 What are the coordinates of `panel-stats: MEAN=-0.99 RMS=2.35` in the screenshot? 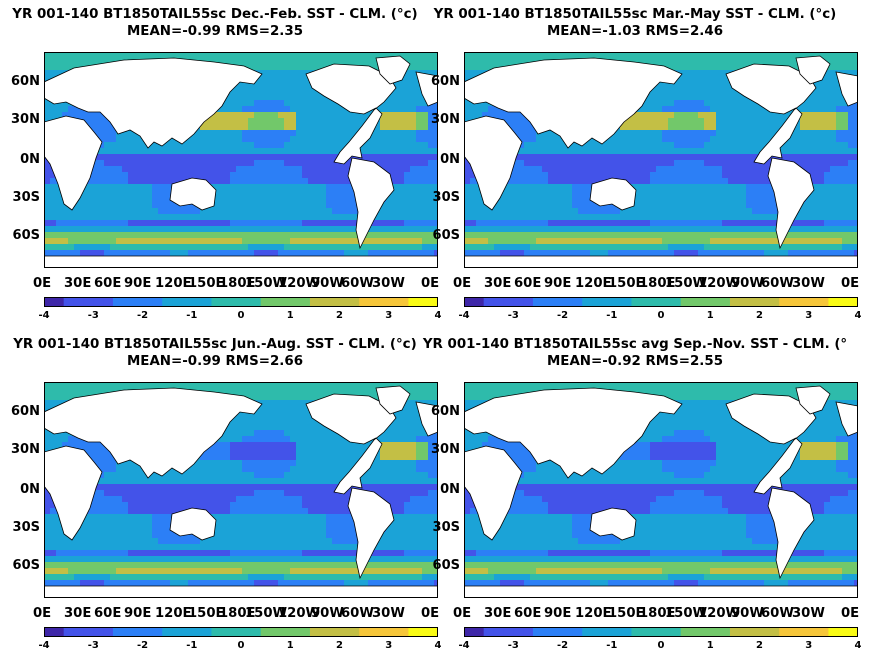 It's located at (215, 31).